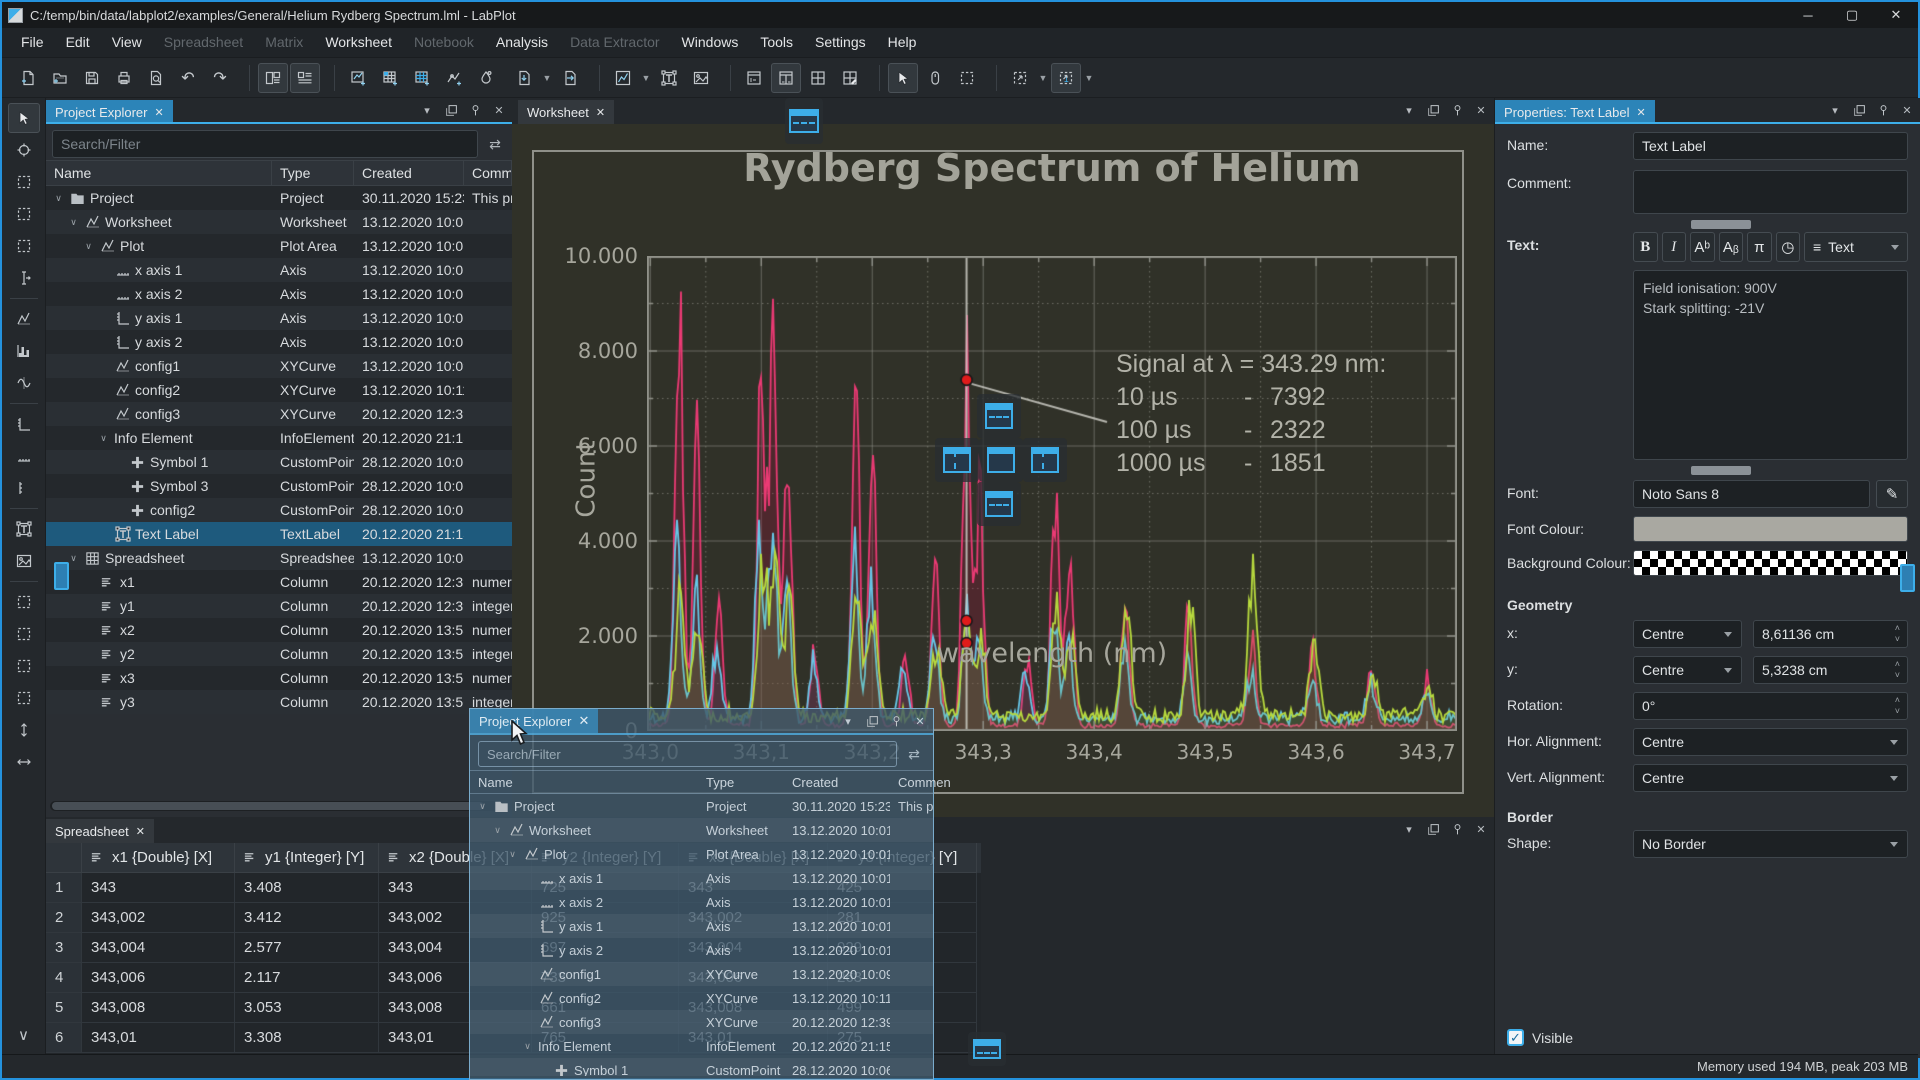  What do you see at coordinates (307, 1038) in the screenshot?
I see `table-cell: 3.308` at bounding box center [307, 1038].